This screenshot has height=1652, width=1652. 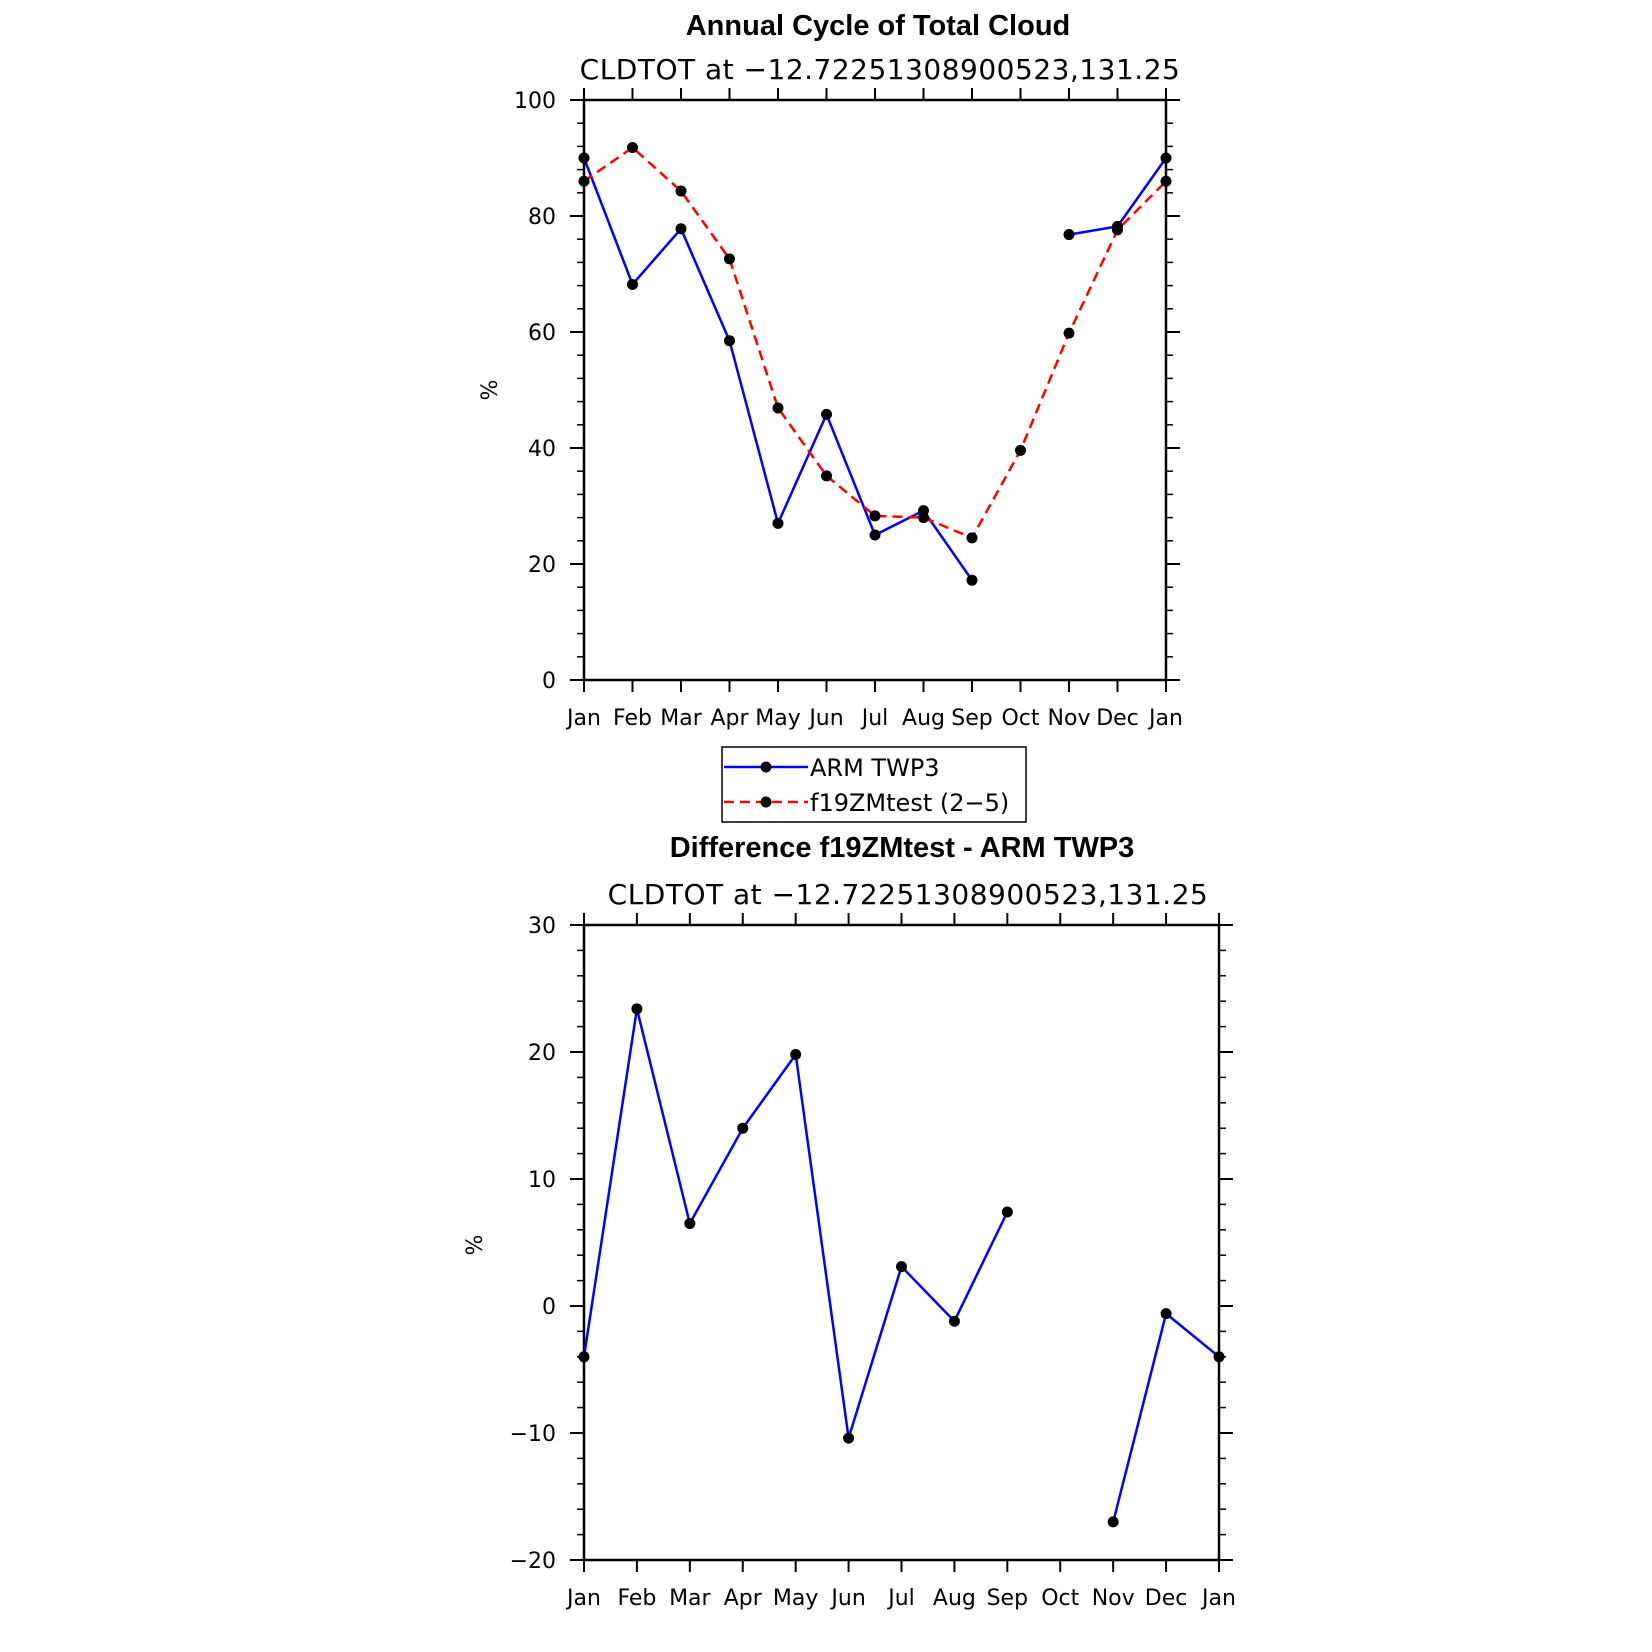 I want to click on chart2-ytick-label: 0, so click(x=549, y=1307).